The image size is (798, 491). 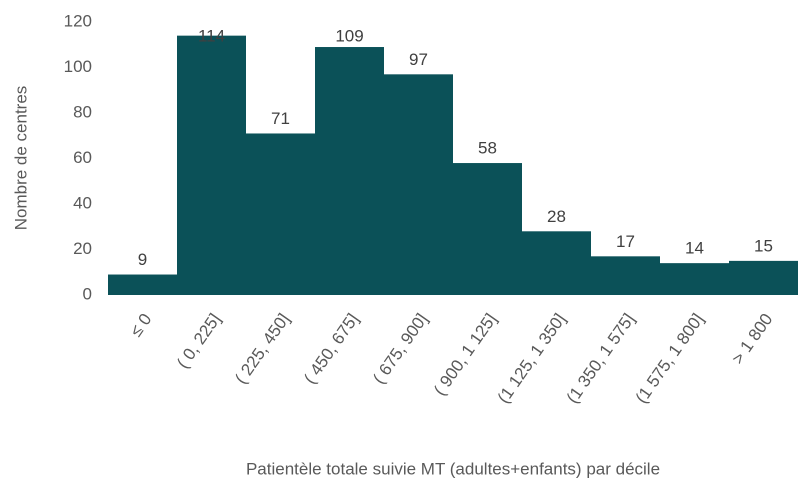 What do you see at coordinates (556, 216) in the screenshot?
I see `value-label: 28` at bounding box center [556, 216].